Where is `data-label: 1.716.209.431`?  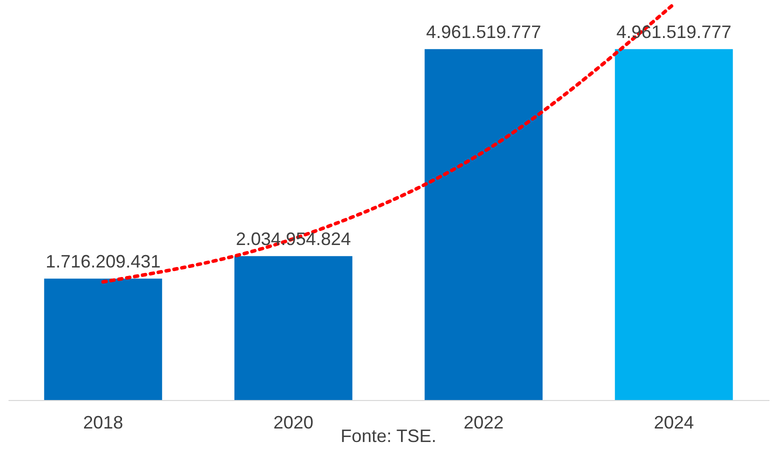 data-label: 1.716.209.431 is located at coordinates (103, 262).